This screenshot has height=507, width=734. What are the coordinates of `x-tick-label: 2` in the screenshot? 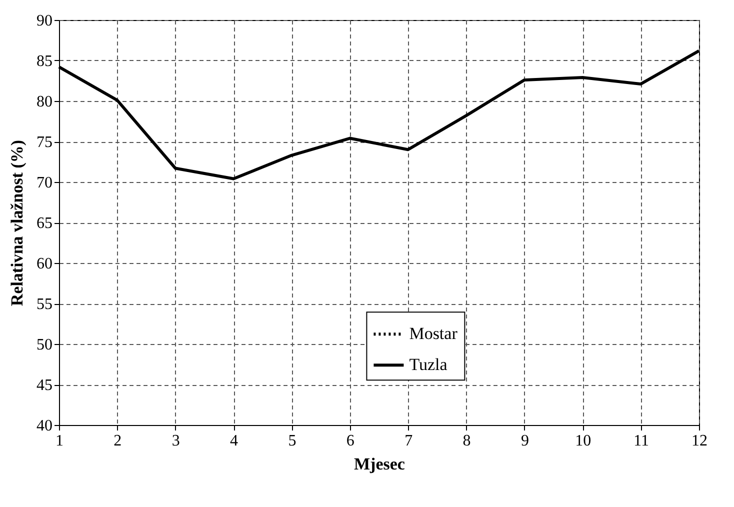 It's located at (118, 441).